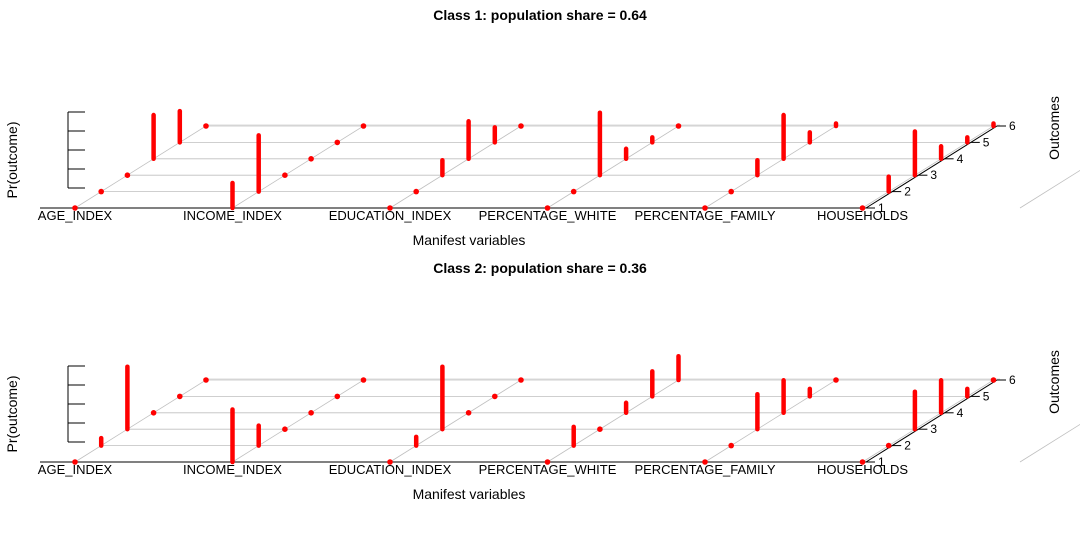  I want to click on class-2-xlabel: Manifest variables, so click(469, 494).